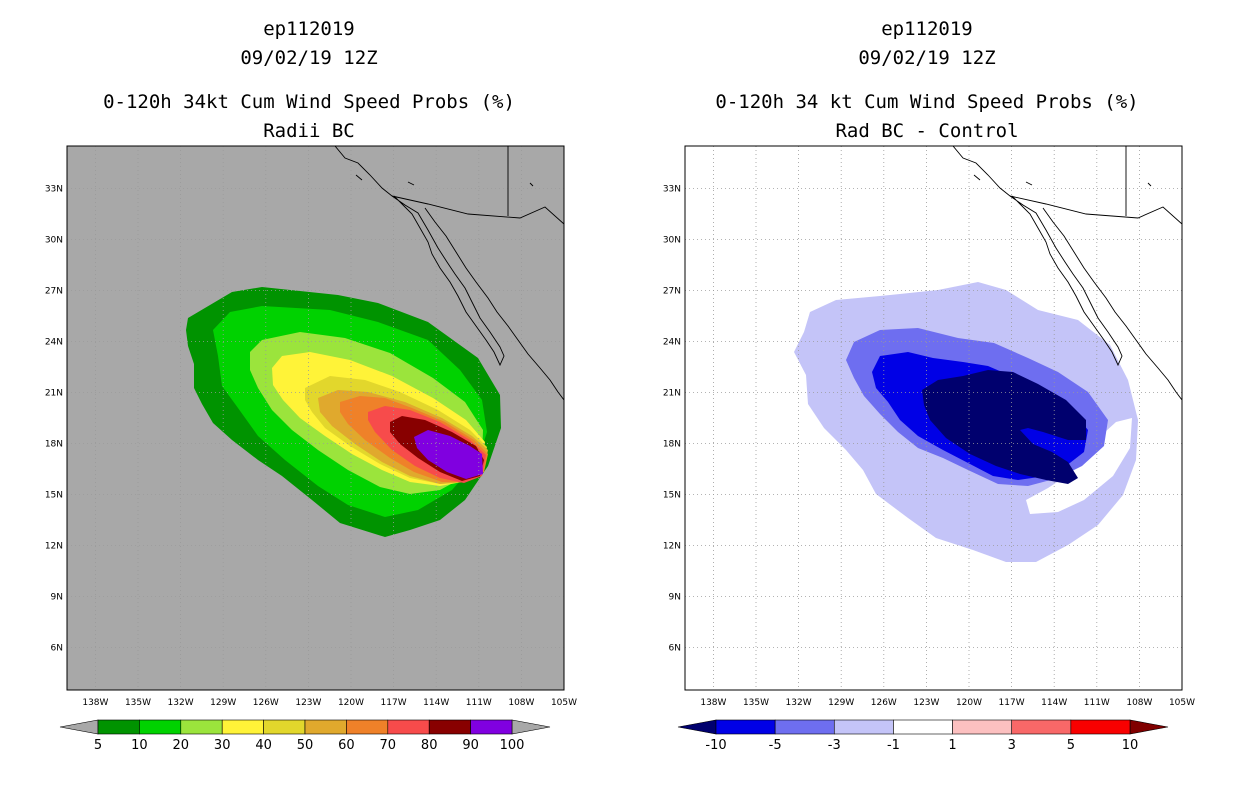  What do you see at coordinates (841, 703) in the screenshot?
I see `x-tick-label: 129W` at bounding box center [841, 703].